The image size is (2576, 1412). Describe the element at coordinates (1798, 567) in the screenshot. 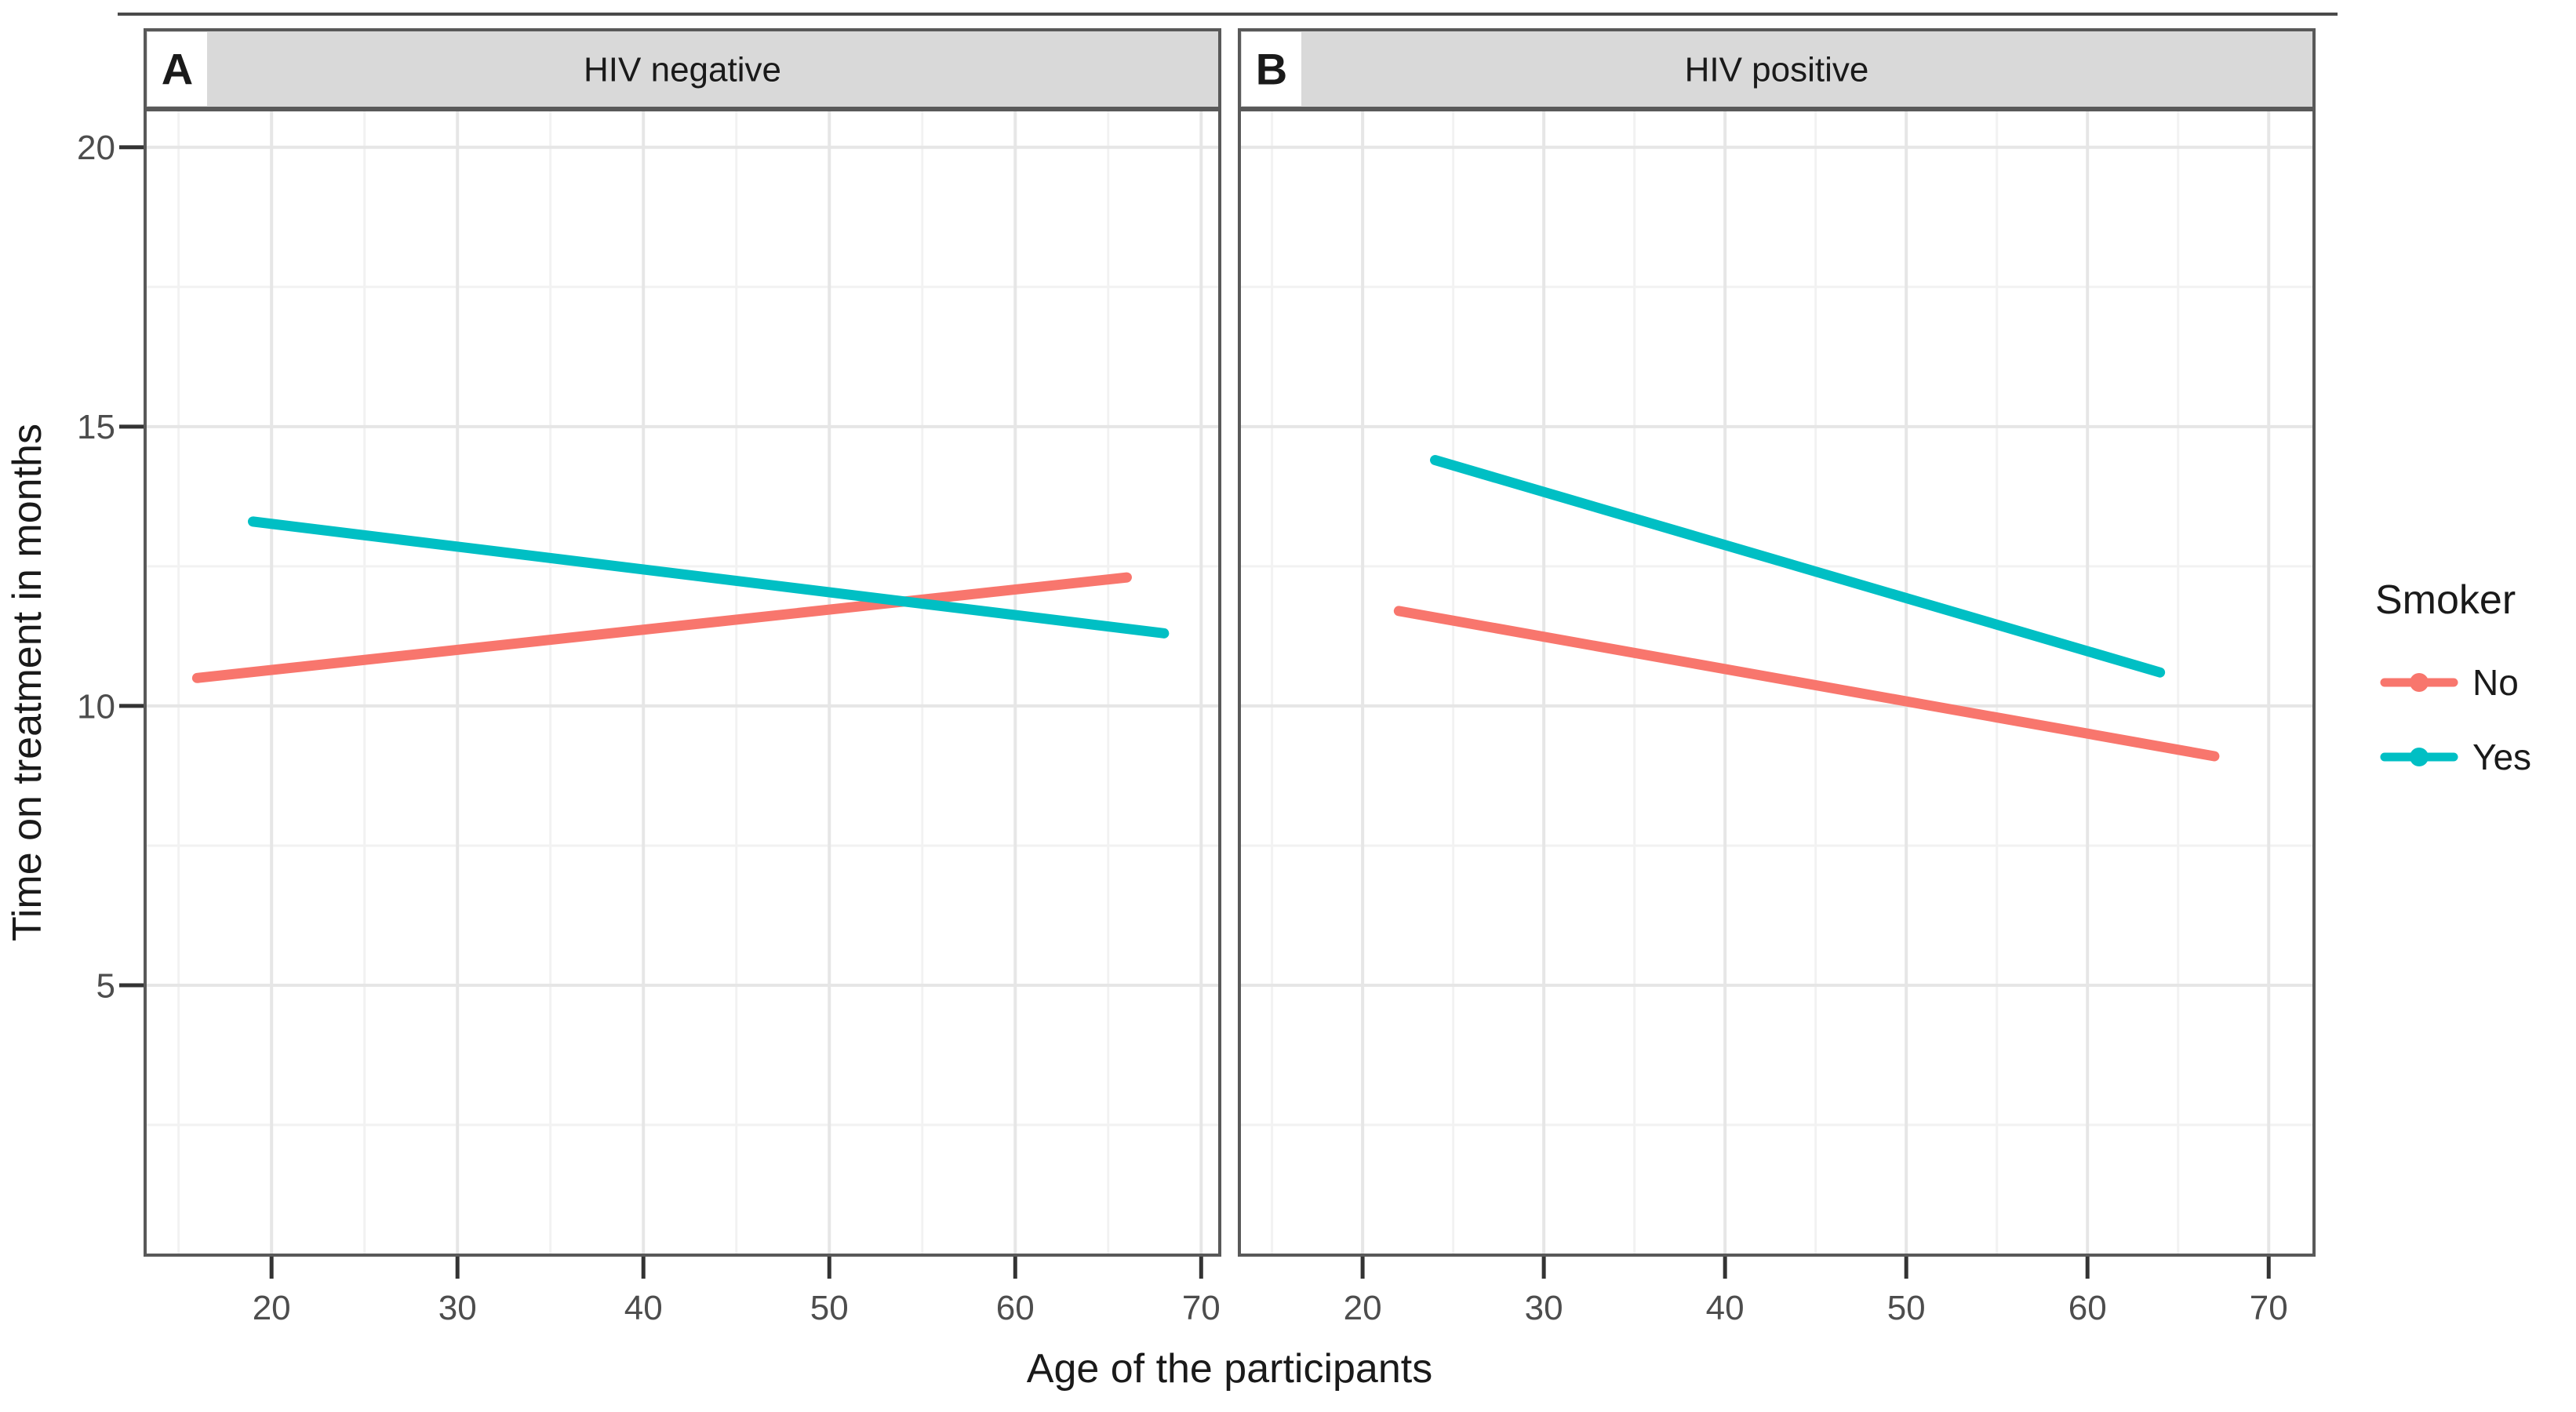

I see `series-line-yes-smoker-panel-b` at that location.